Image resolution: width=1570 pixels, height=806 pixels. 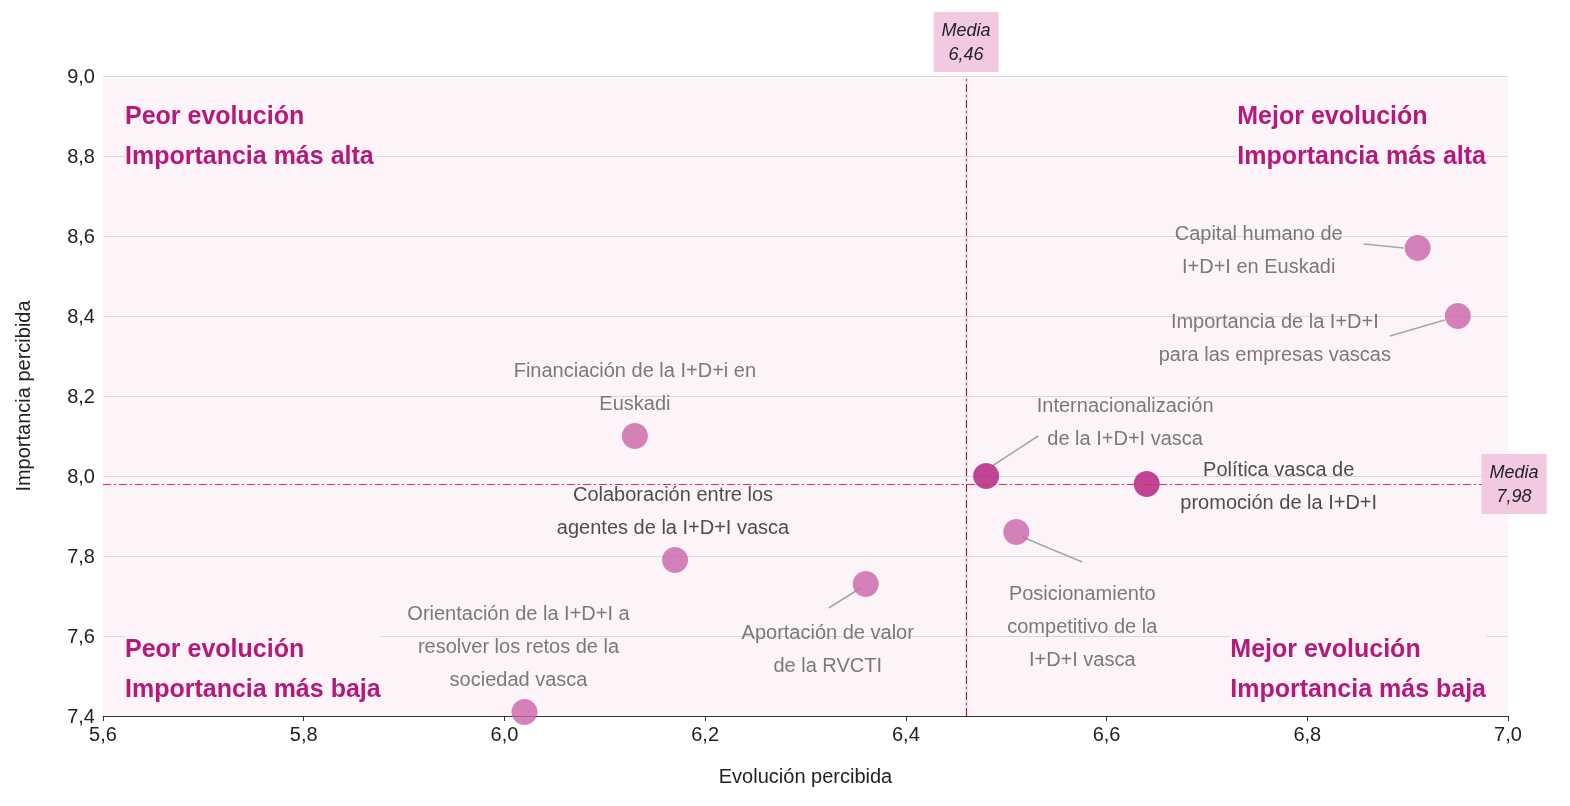 I want to click on ref-line-label: Media 6,46, so click(x=966, y=42).